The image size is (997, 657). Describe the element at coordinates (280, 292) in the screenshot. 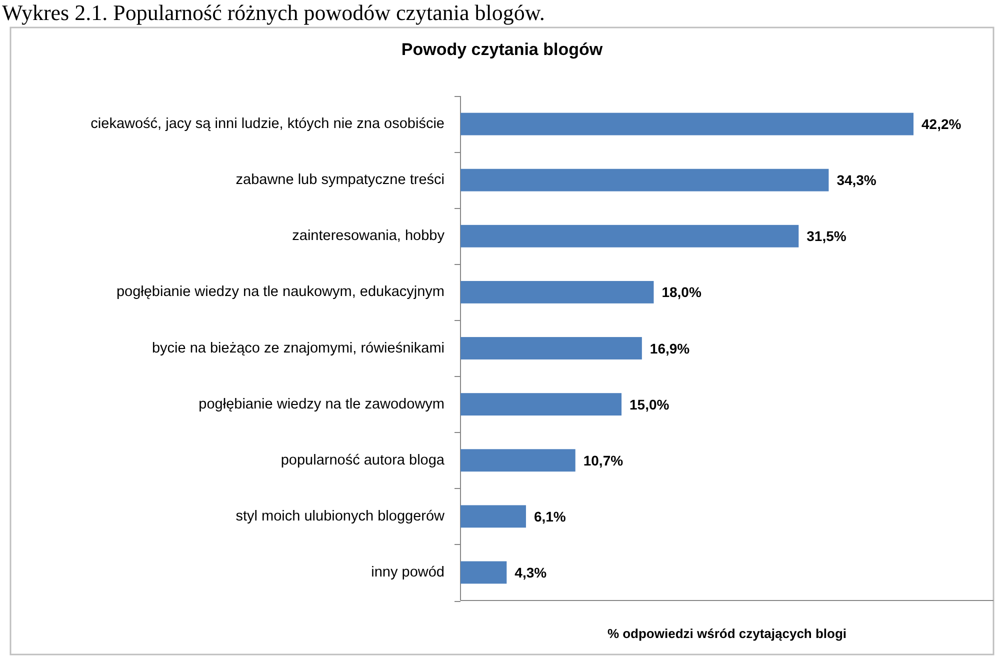

I see `y-tick-label: pogłębianie wiedzy na tle naukowym, edukacyjnym` at that location.